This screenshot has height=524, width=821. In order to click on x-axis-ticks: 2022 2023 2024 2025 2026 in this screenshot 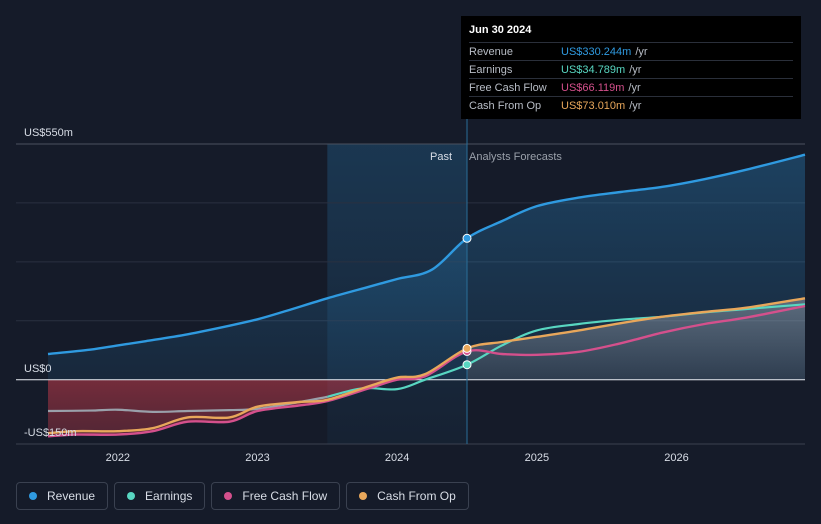, I will do `click(397, 458)`.